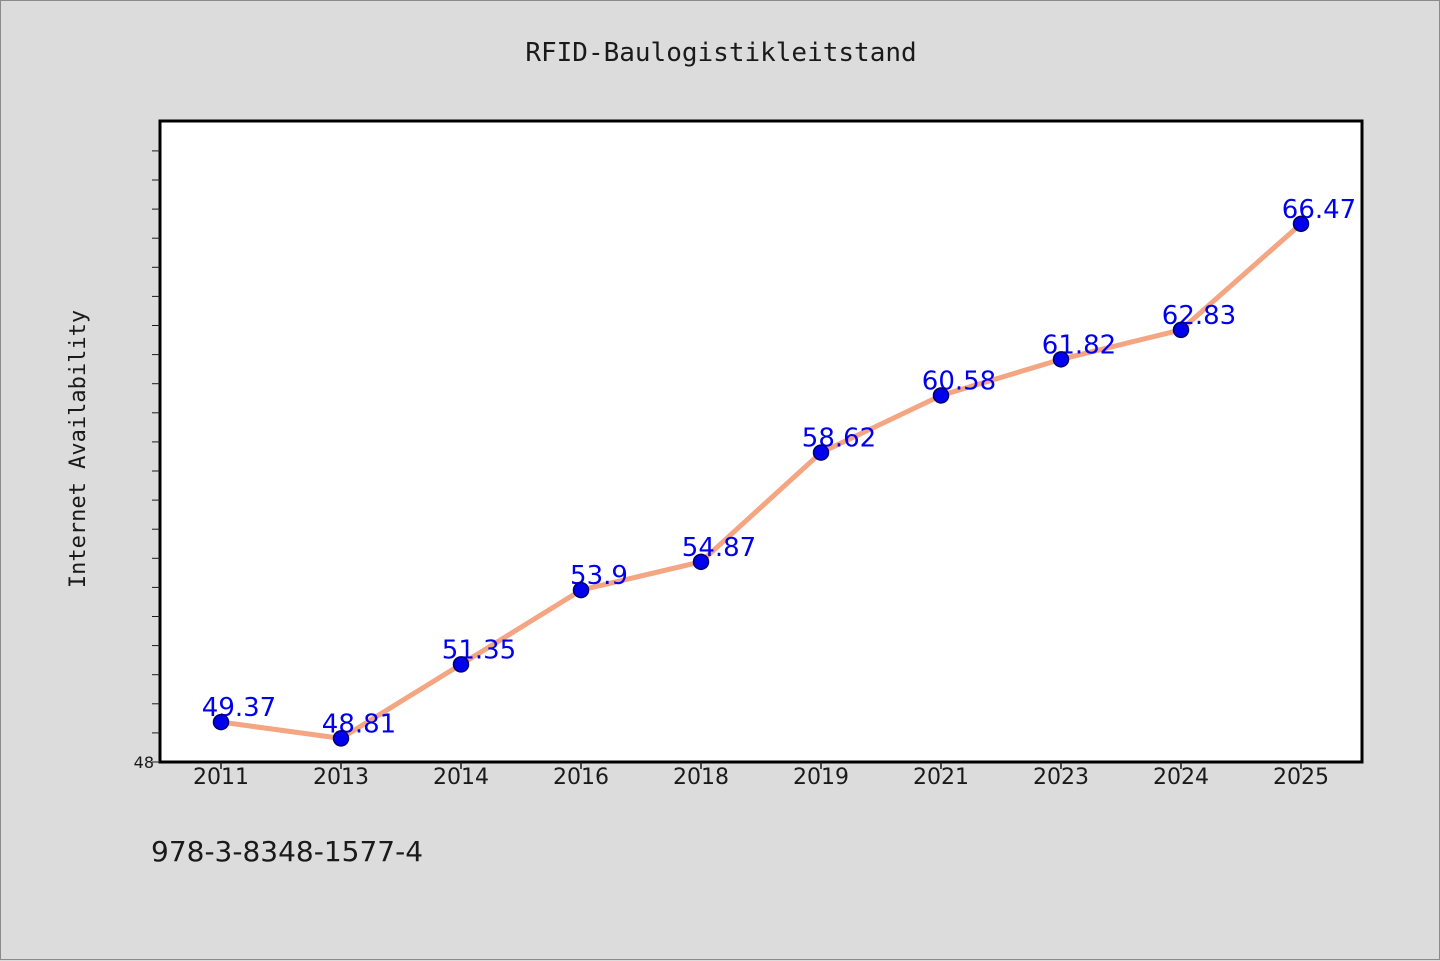 The width and height of the screenshot is (1440, 961). What do you see at coordinates (147, 461) in the screenshot?
I see `y-axis-ticks: 48` at bounding box center [147, 461].